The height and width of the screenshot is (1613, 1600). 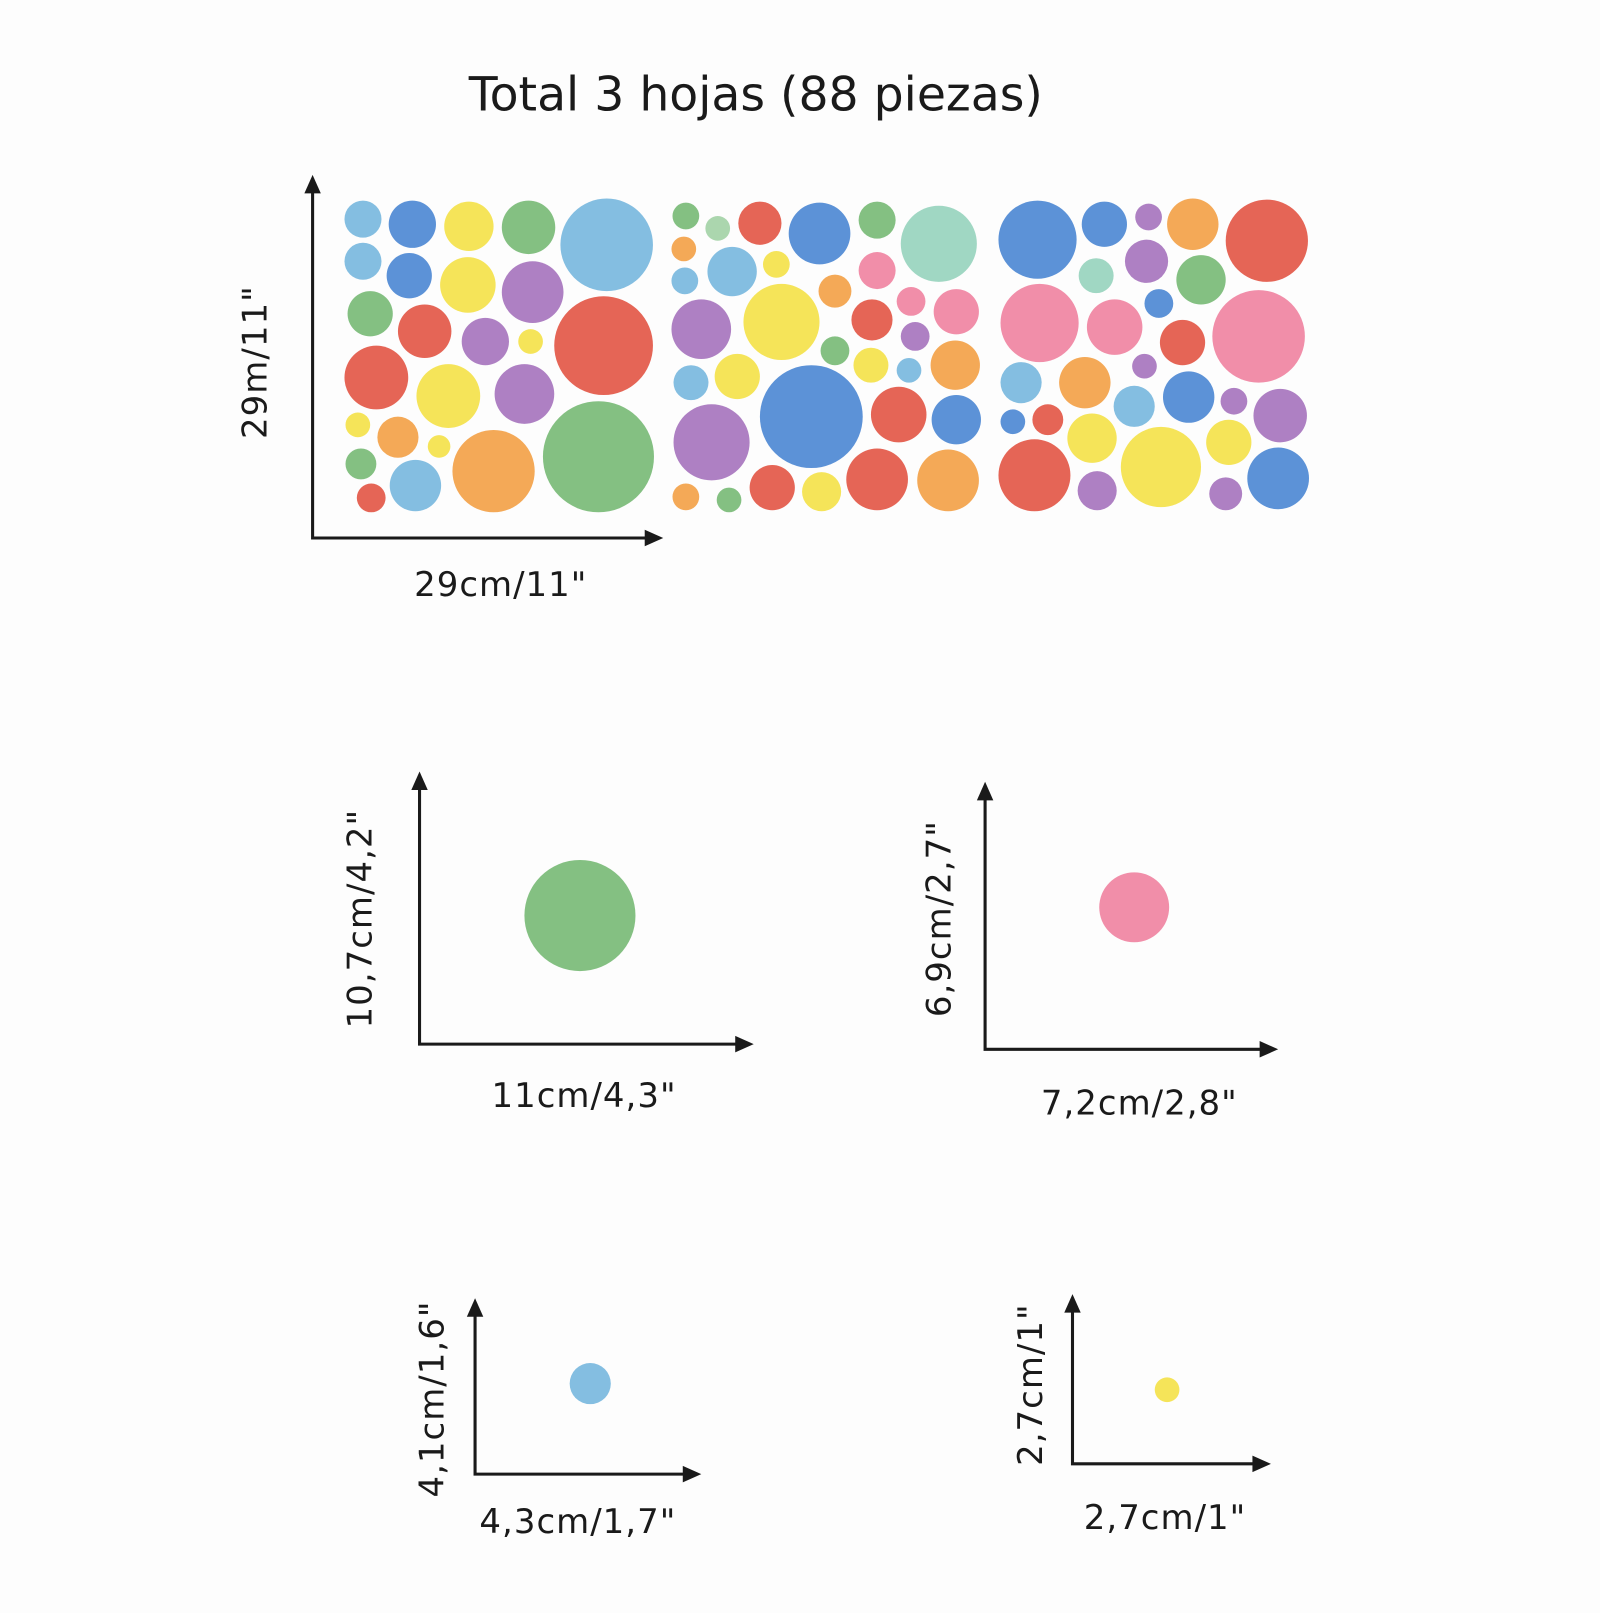 I want to click on title: Total 3 hojas (88 piezas), so click(x=755, y=95).